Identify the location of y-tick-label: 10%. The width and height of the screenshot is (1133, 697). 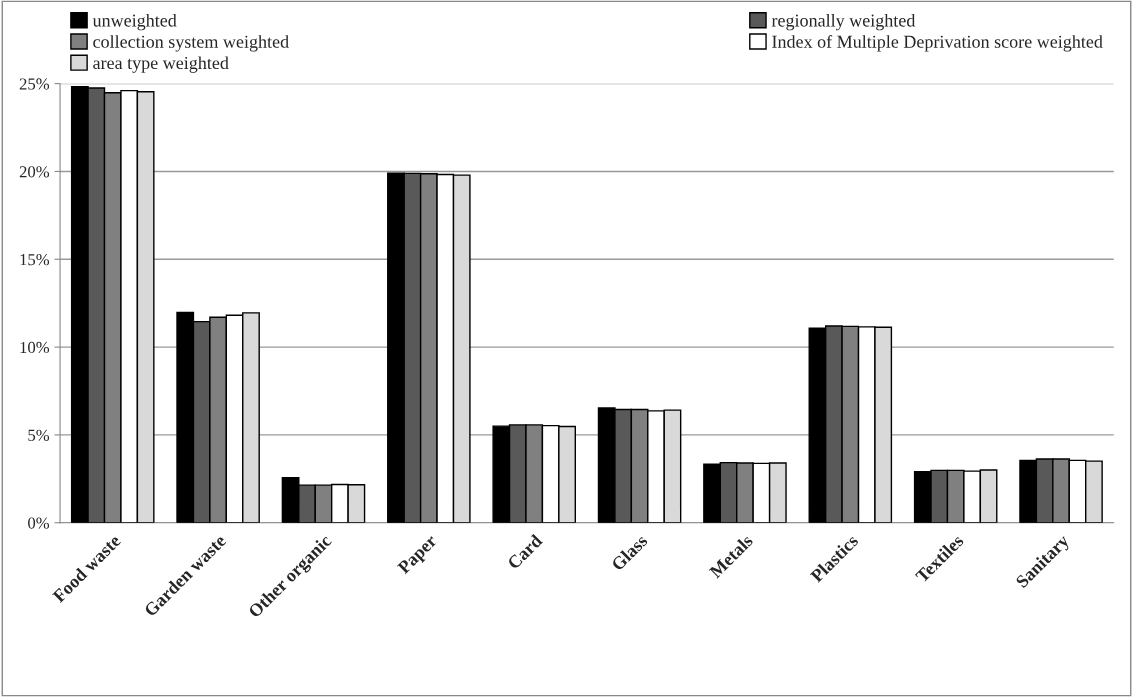
(35, 347).